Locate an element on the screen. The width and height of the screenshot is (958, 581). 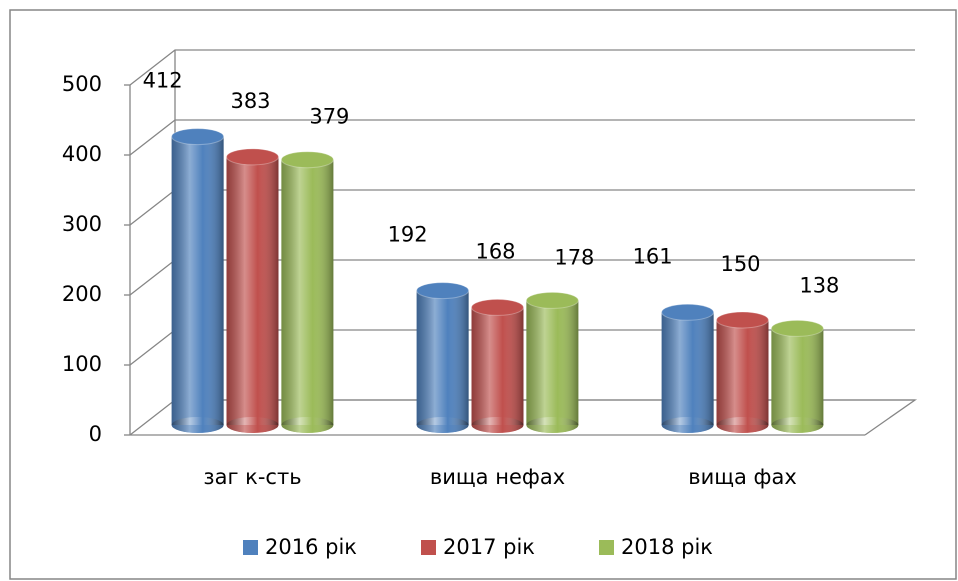
data-label: 161 is located at coordinates (653, 256).